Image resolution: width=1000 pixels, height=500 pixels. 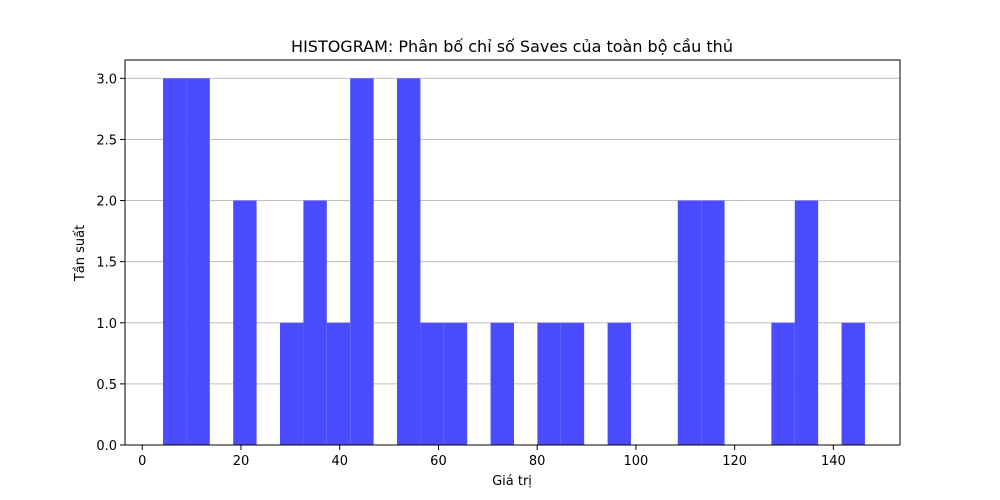 I want to click on x-axis-label: Giá trị, so click(x=512, y=481).